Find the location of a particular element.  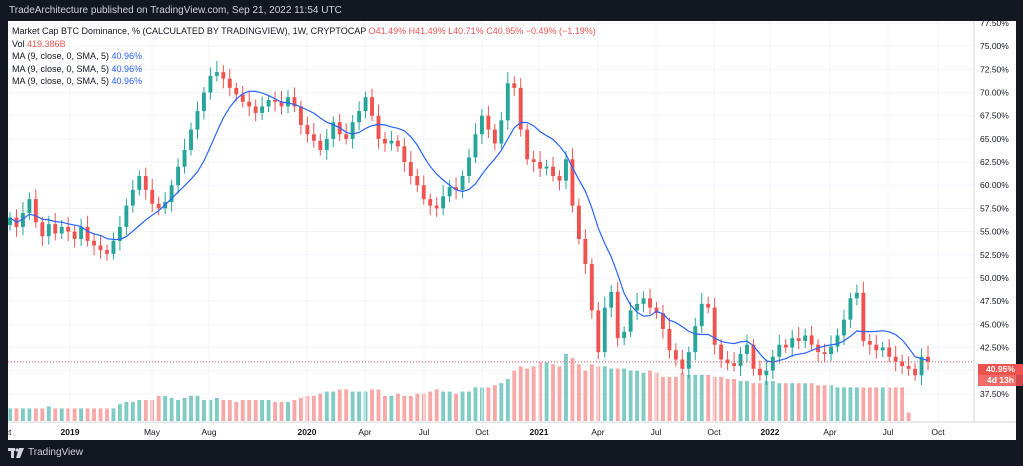

y-tick-label: 45.00% is located at coordinates (994, 324).